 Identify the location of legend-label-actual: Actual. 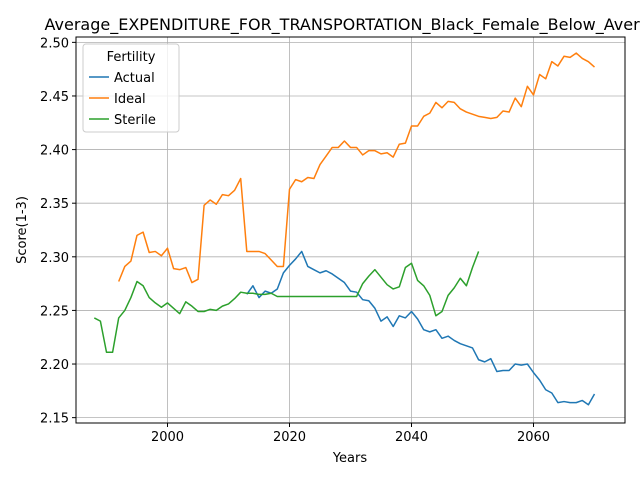
(134, 78).